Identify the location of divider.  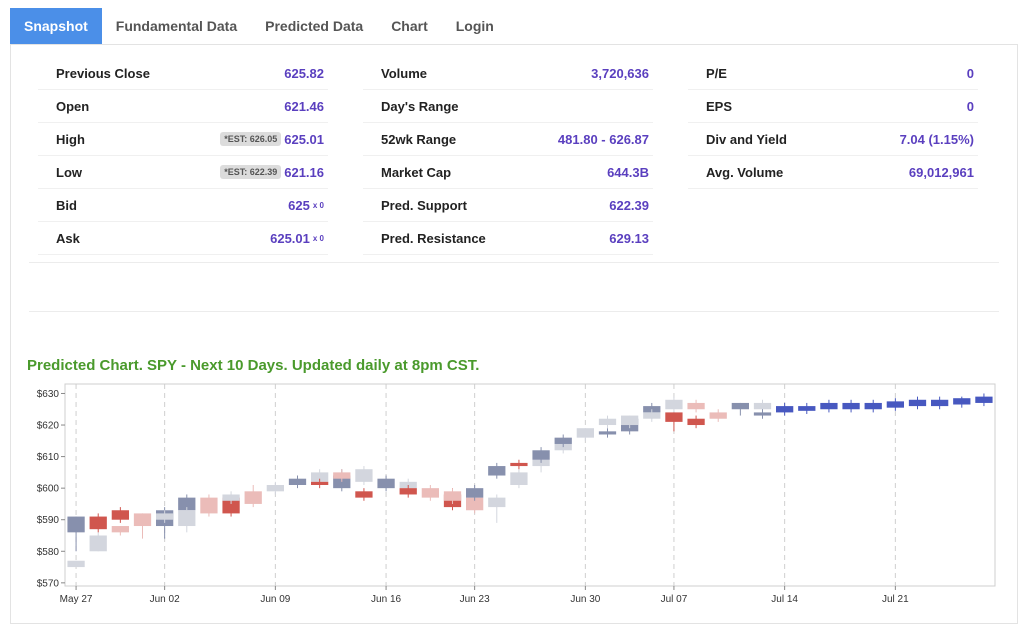
(514, 311).